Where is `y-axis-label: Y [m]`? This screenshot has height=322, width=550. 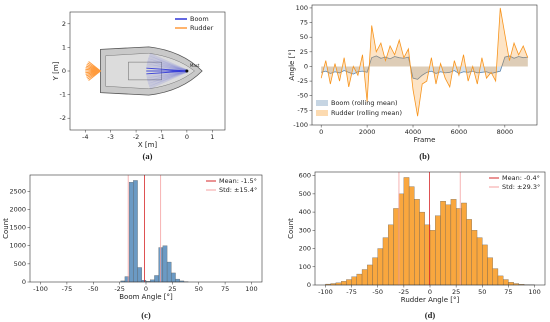
y-axis-label: Y [m] is located at coordinates (56, 71).